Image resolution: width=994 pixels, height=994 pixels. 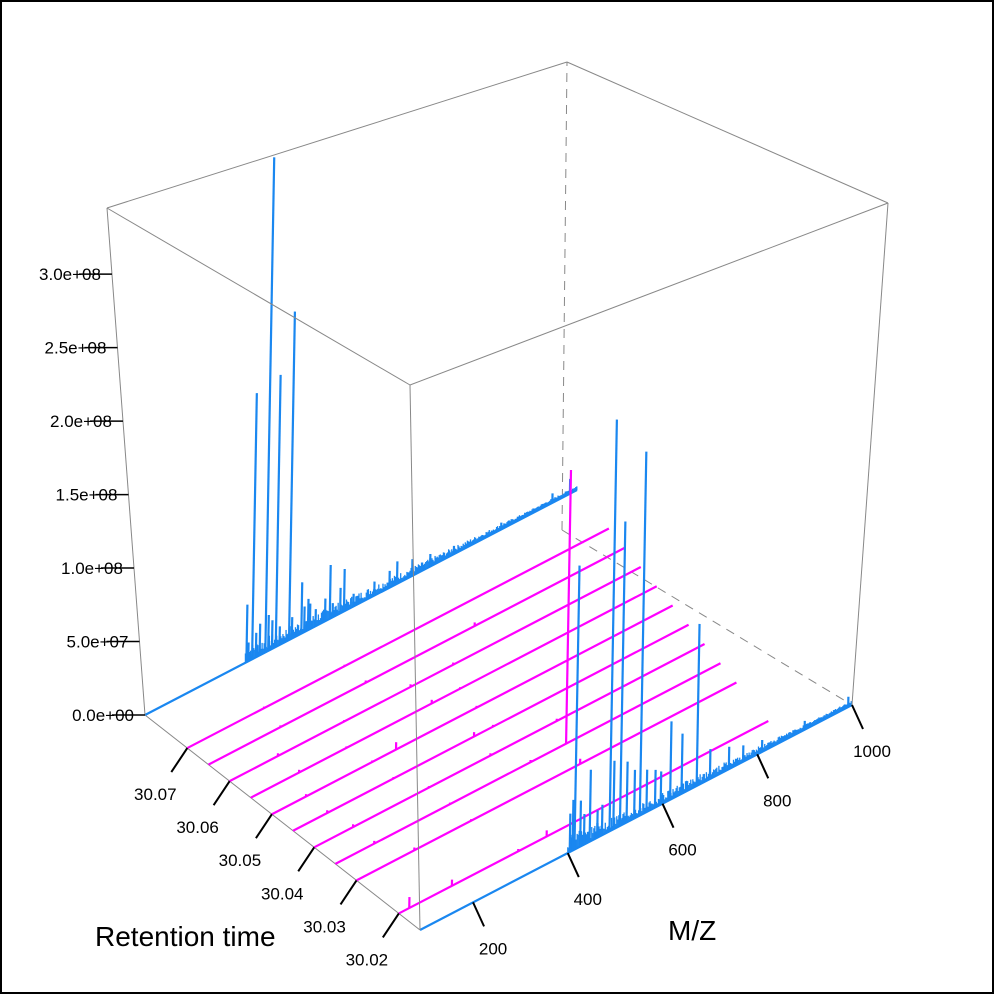 What do you see at coordinates (282, 893) in the screenshot?
I see `rt-axis-tick-label: 30.04` at bounding box center [282, 893].